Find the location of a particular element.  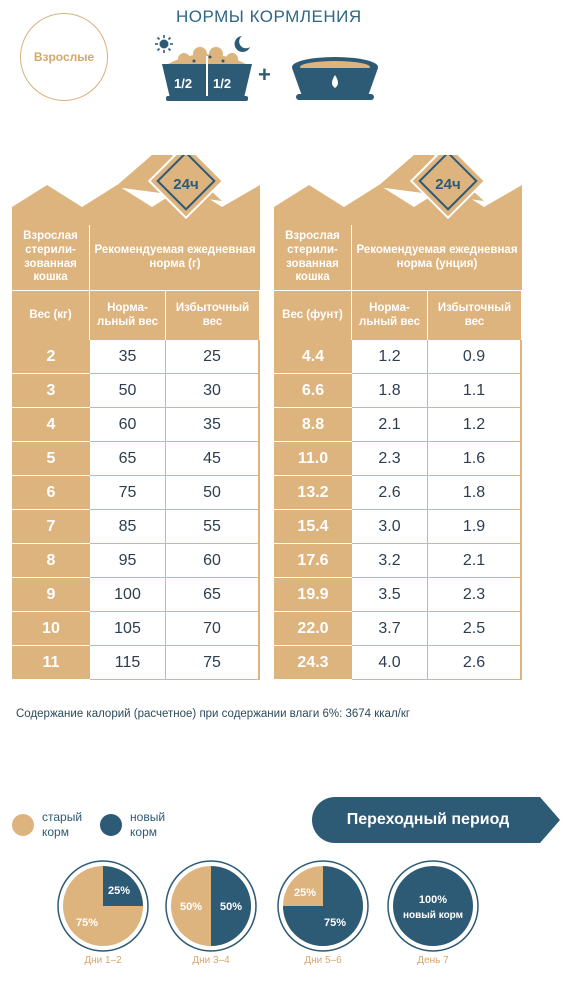

normal-weight-cell: 2.3 is located at coordinates (390, 459).